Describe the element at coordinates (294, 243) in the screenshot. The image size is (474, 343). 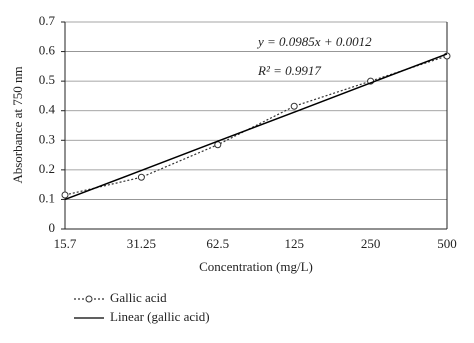
I see `x-tick-label: 125` at that location.